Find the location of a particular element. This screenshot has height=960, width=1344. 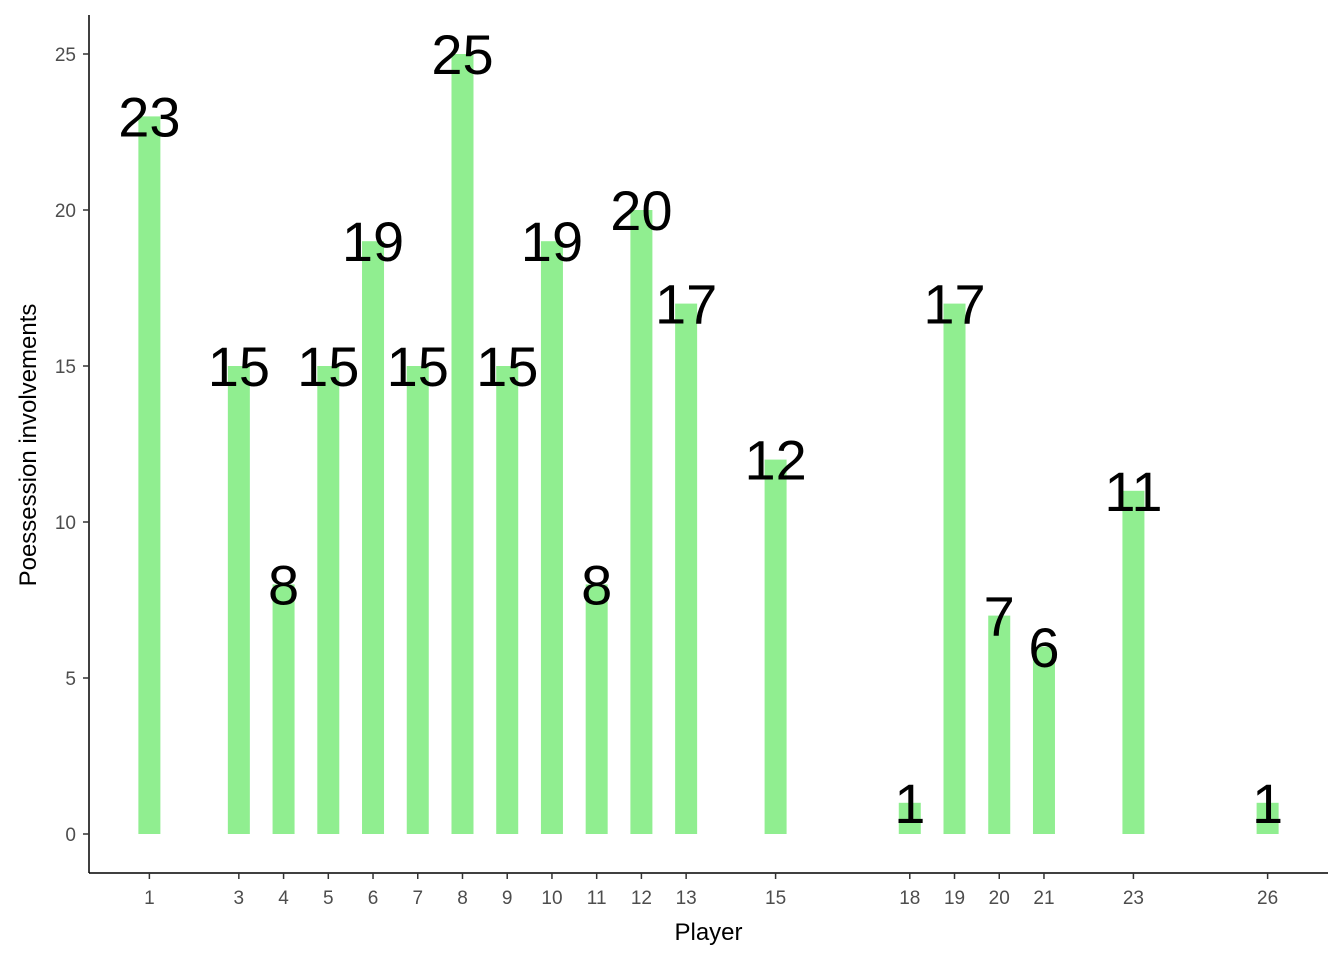

x-tick-label: 9 is located at coordinates (507, 898).